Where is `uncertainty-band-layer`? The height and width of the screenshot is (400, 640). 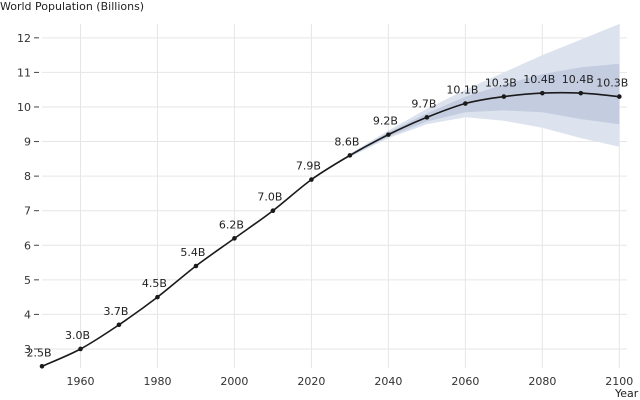
uncertainty-band-layer is located at coordinates (484, 91).